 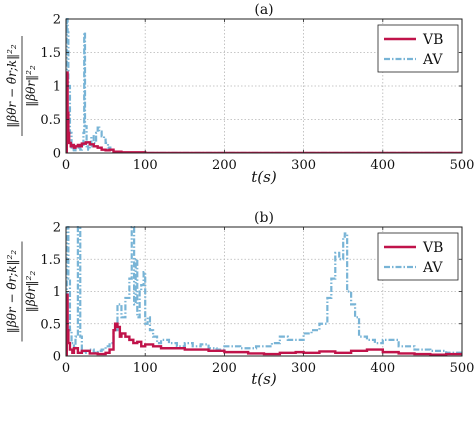 What do you see at coordinates (264, 324) in the screenshot?
I see `series-line-vb` at bounding box center [264, 324].